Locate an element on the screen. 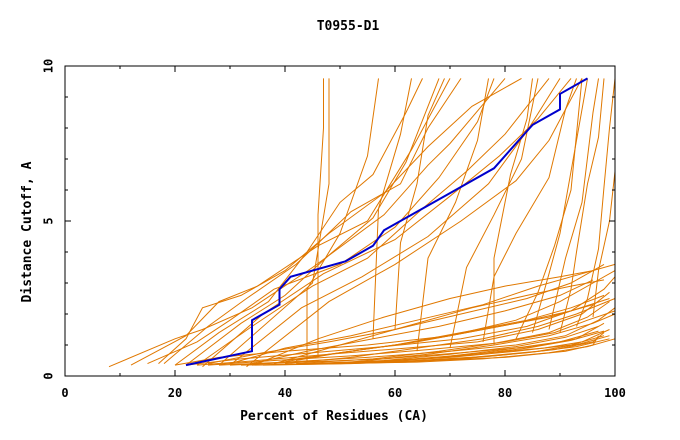 The image size is (680, 440). x-tick-label-0: 0 is located at coordinates (64, 393).